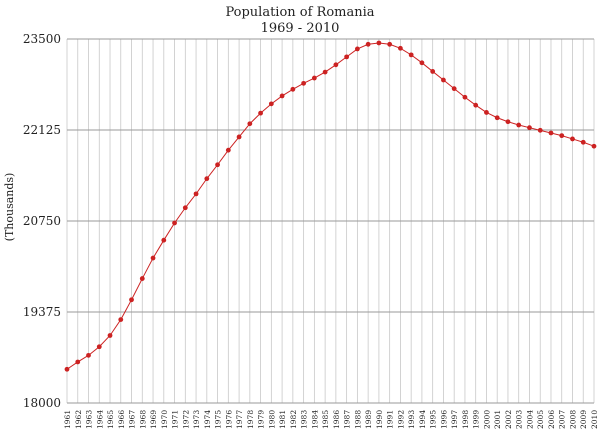 This screenshot has width=600, height=433. What do you see at coordinates (368, 419) in the screenshot?
I see `x-tick-label: 1989` at bounding box center [368, 419].